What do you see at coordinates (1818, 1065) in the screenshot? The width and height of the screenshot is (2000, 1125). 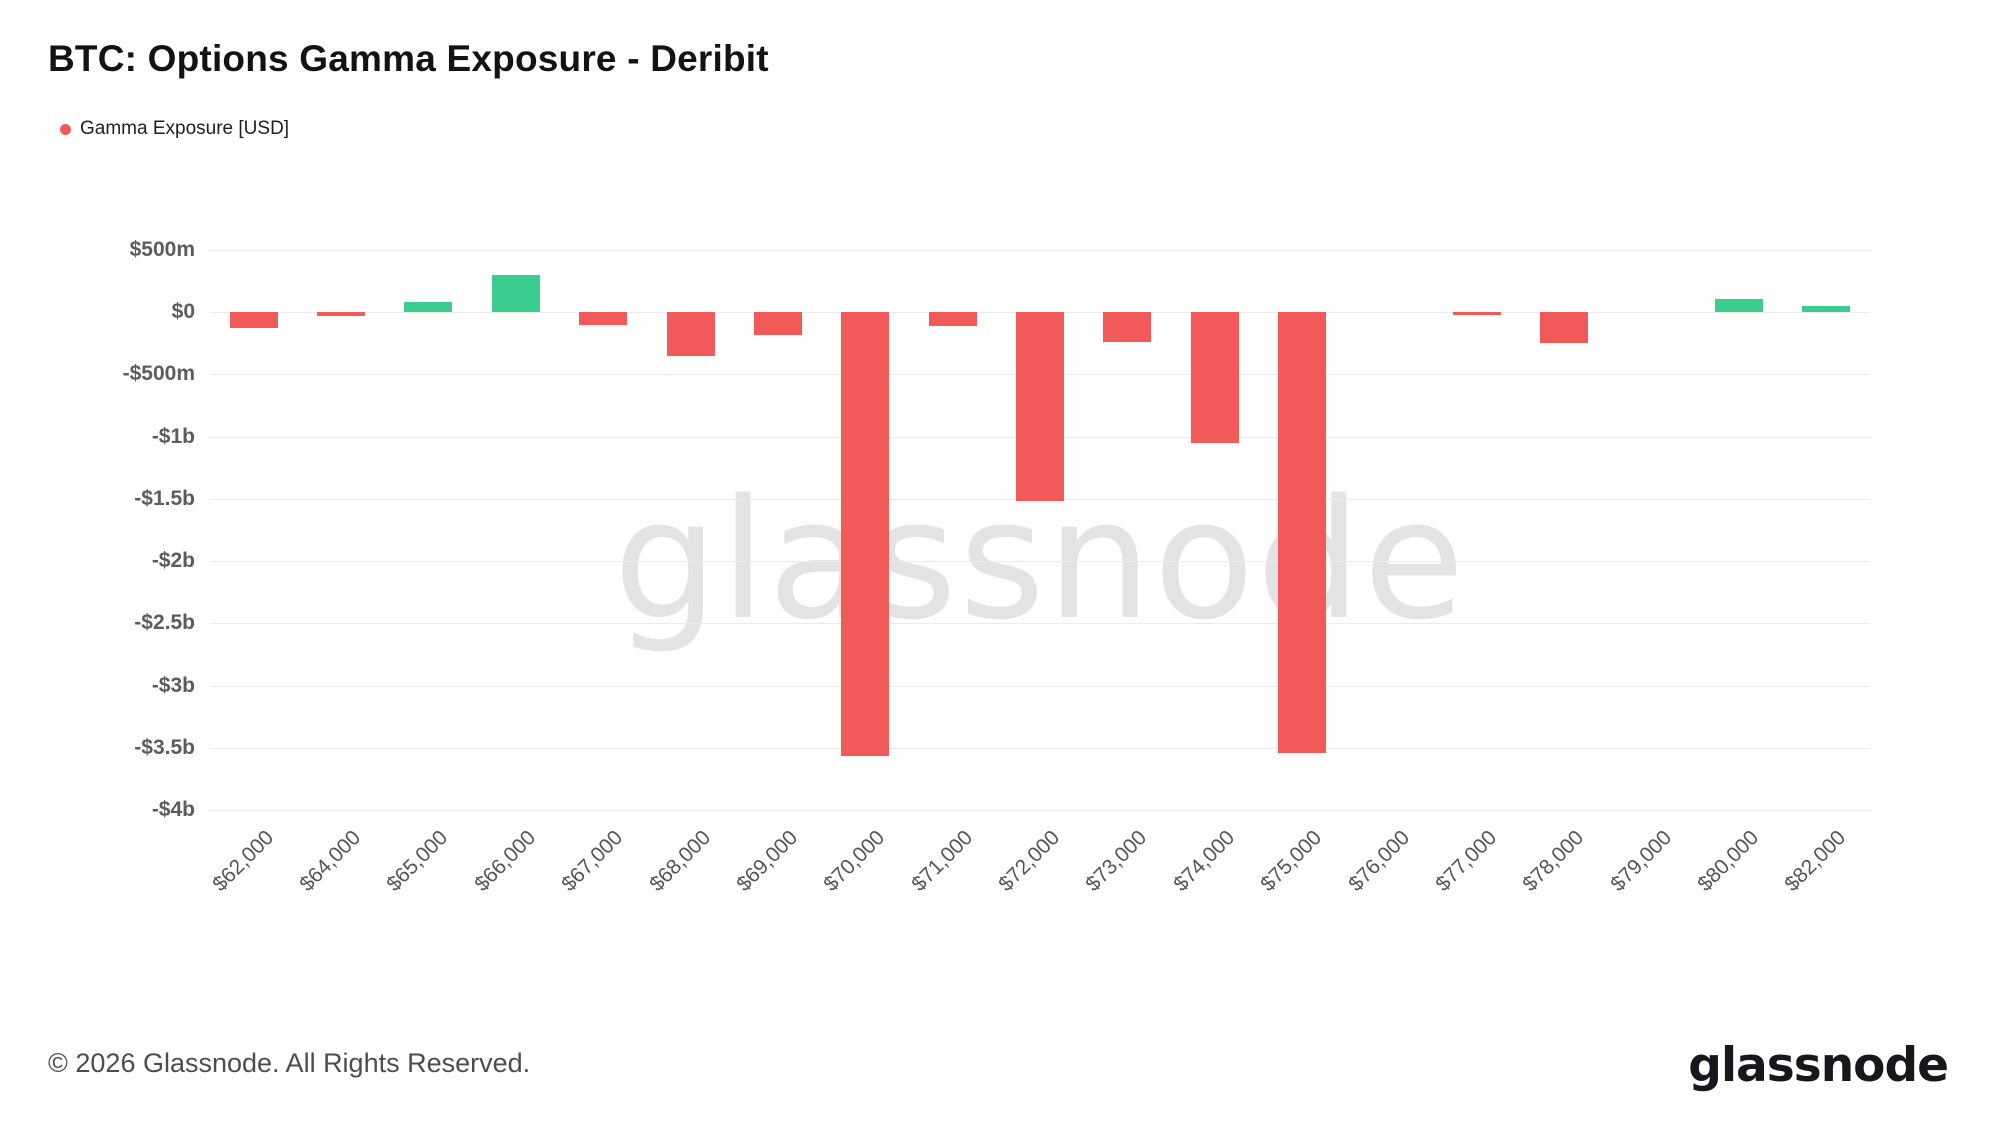 I see `glassnode-logo: glassnode` at bounding box center [1818, 1065].